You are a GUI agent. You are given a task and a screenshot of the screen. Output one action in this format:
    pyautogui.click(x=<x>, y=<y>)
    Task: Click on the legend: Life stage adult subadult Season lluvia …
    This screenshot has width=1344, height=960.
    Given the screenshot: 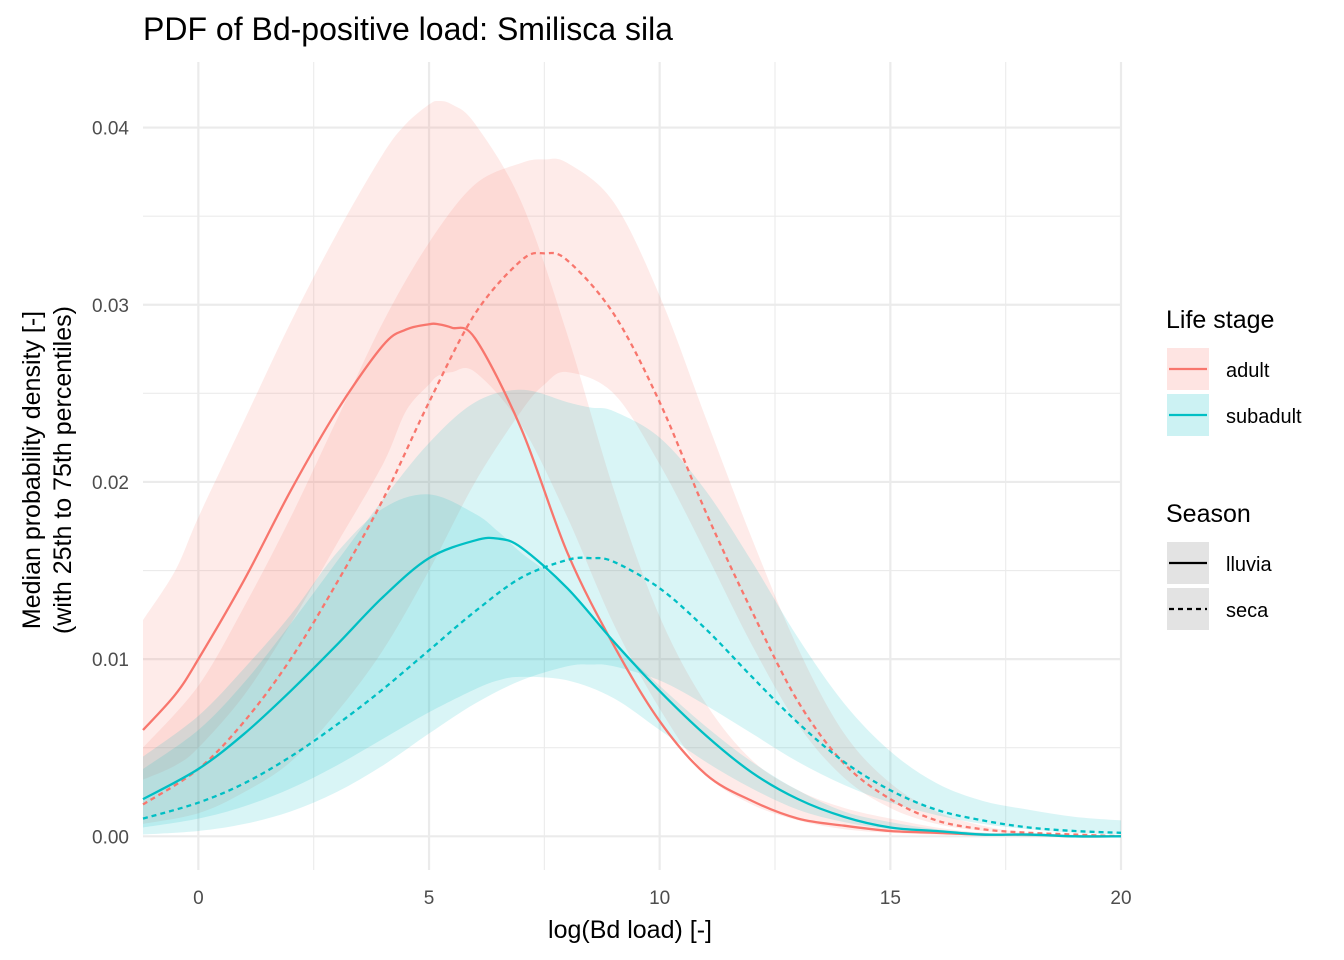 What is the action you would take?
    pyautogui.click(x=1234, y=468)
    